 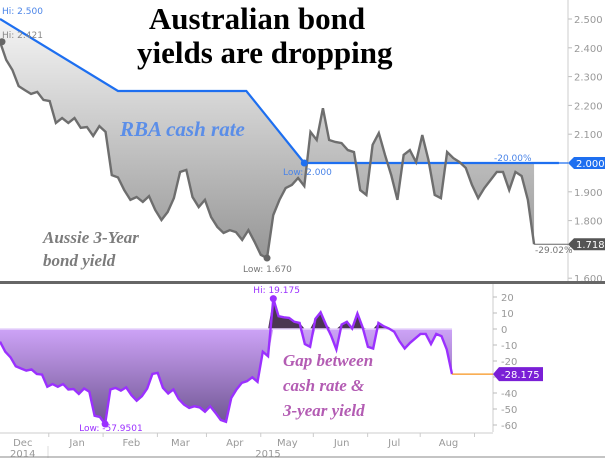 I want to click on title-line-1: Australian bond, so click(x=257, y=18).